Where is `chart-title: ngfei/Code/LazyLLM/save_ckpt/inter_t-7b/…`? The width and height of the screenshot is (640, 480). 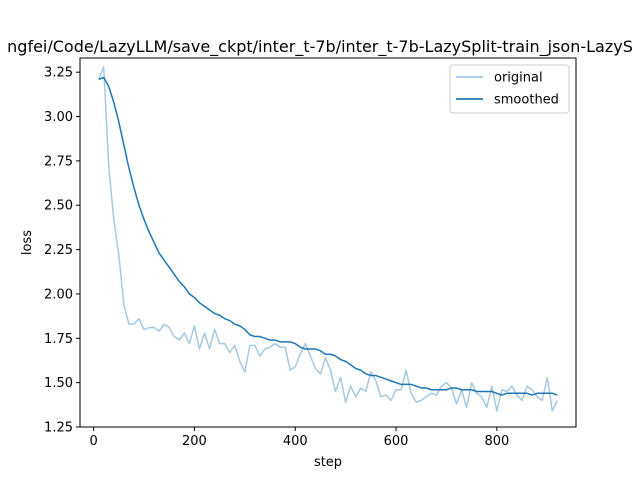 chart-title: ngfei/Code/LazyLLM/save_ckpt/inter_t-7b/… is located at coordinates (320, 47).